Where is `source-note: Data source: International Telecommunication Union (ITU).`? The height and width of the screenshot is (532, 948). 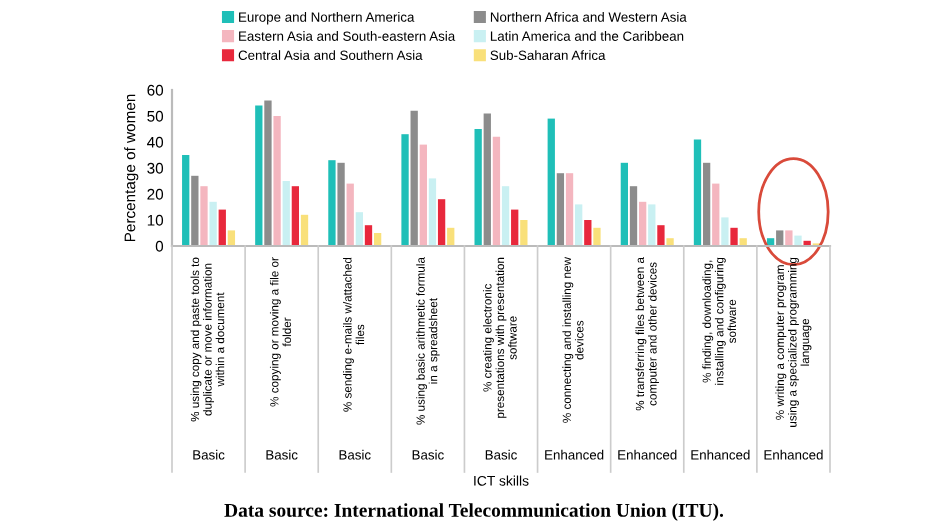 source-note: Data source: International Telecommunication Union (ITU). is located at coordinates (474, 512).